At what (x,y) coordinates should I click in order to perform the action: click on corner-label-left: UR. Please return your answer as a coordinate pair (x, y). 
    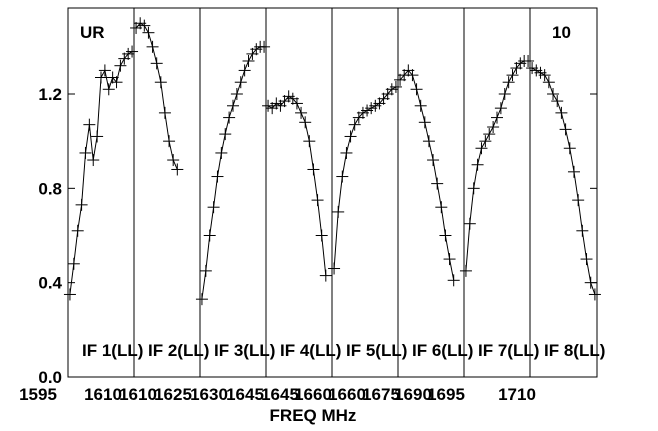
    Looking at the image, I should click on (92, 32).